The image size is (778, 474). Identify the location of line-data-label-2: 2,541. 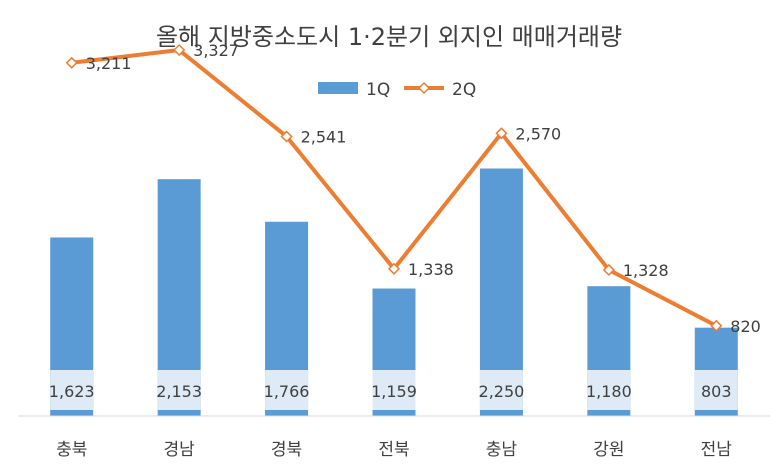
(324, 136).